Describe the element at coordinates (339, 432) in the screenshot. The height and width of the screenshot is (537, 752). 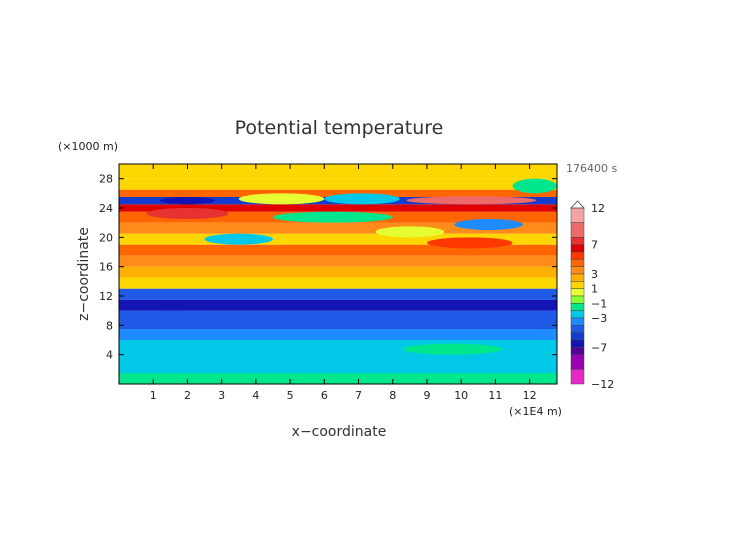
I see `x-axis-label: x−coordinate` at that location.